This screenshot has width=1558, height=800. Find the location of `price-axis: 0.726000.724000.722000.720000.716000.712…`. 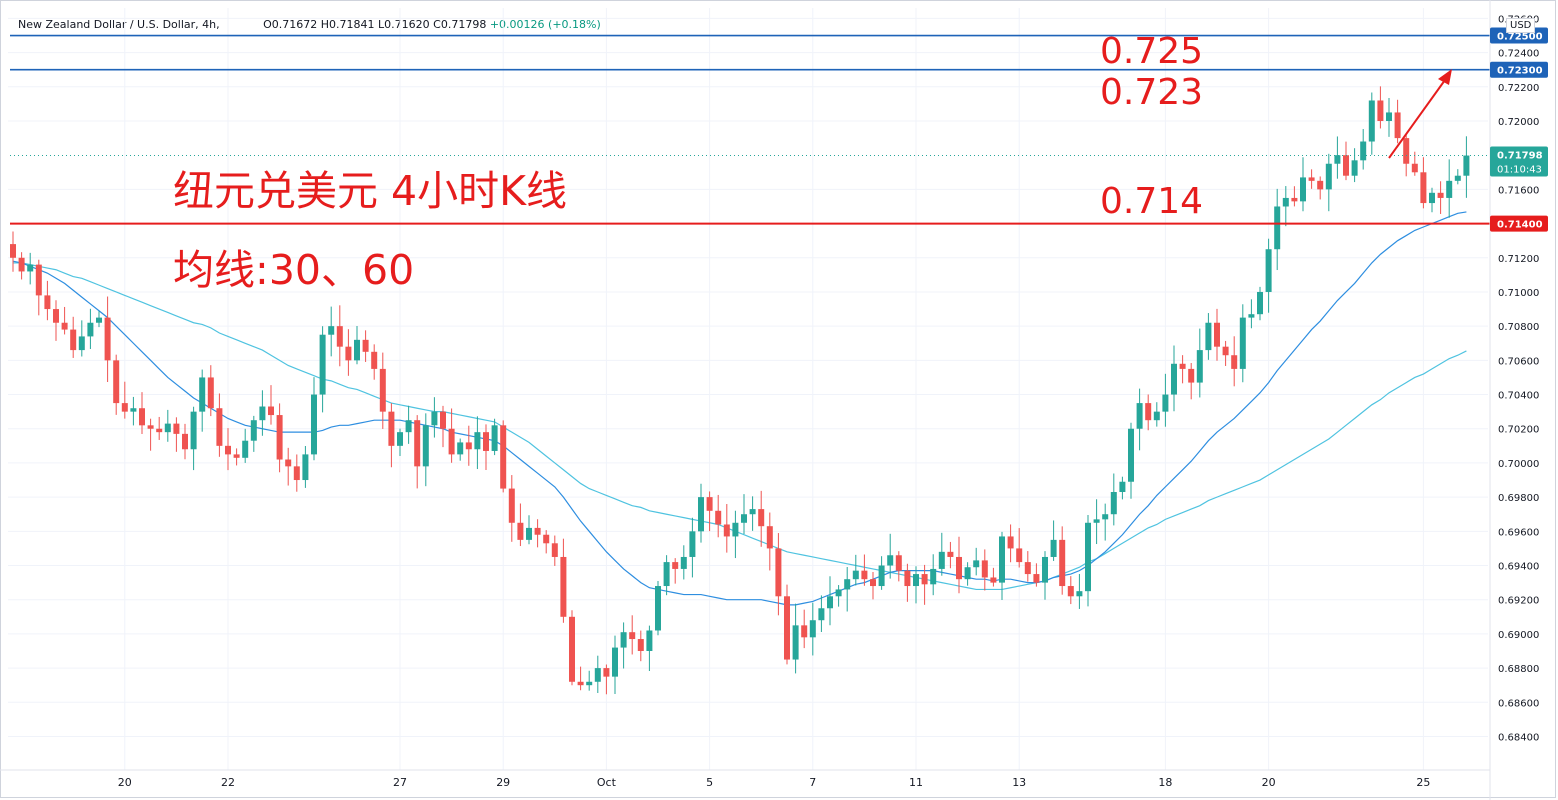

price-axis: 0.726000.724000.722000.720000.716000.712… is located at coordinates (1518, 400).